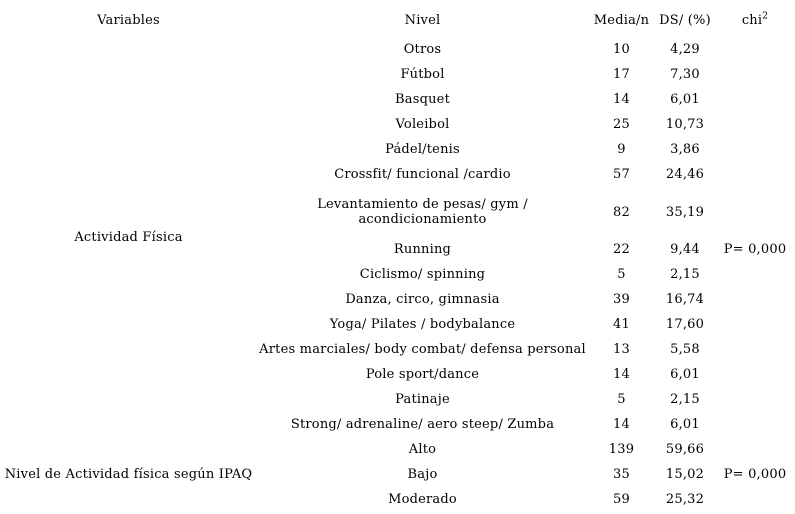  Describe the element at coordinates (422, 75) in the screenshot. I see `nivel-cell: Fútbol` at that location.